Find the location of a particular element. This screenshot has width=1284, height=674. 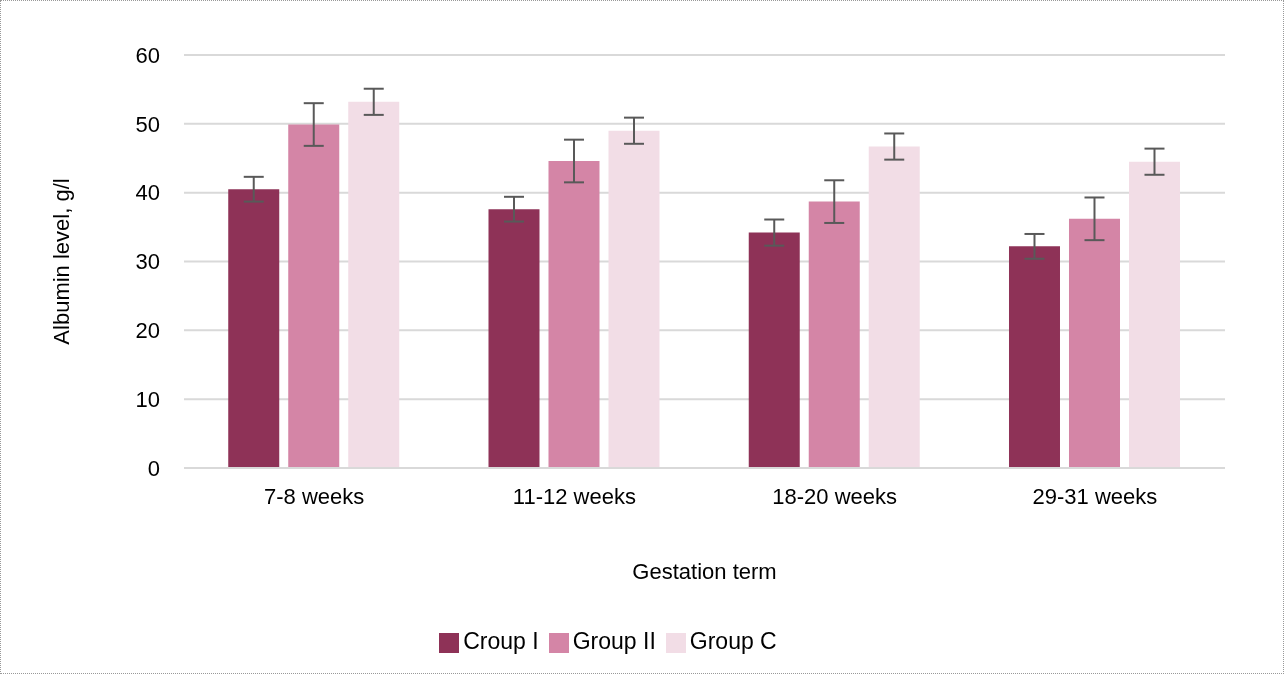

y-tick-label: 60 is located at coordinates (147, 55).